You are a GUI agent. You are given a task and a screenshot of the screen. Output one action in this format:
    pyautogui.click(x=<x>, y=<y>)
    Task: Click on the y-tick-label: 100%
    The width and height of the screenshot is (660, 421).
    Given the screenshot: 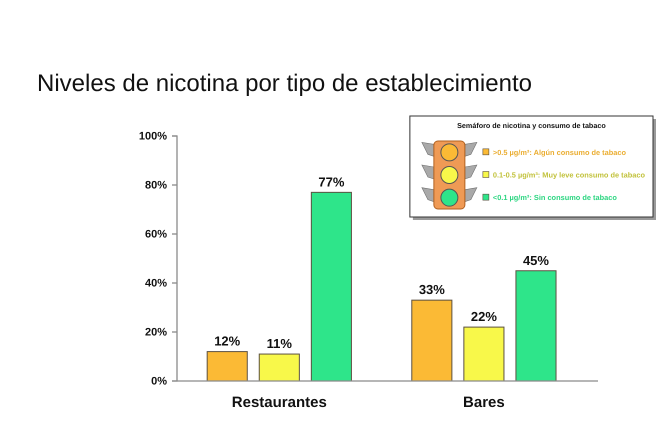 What is the action you would take?
    pyautogui.click(x=153, y=136)
    